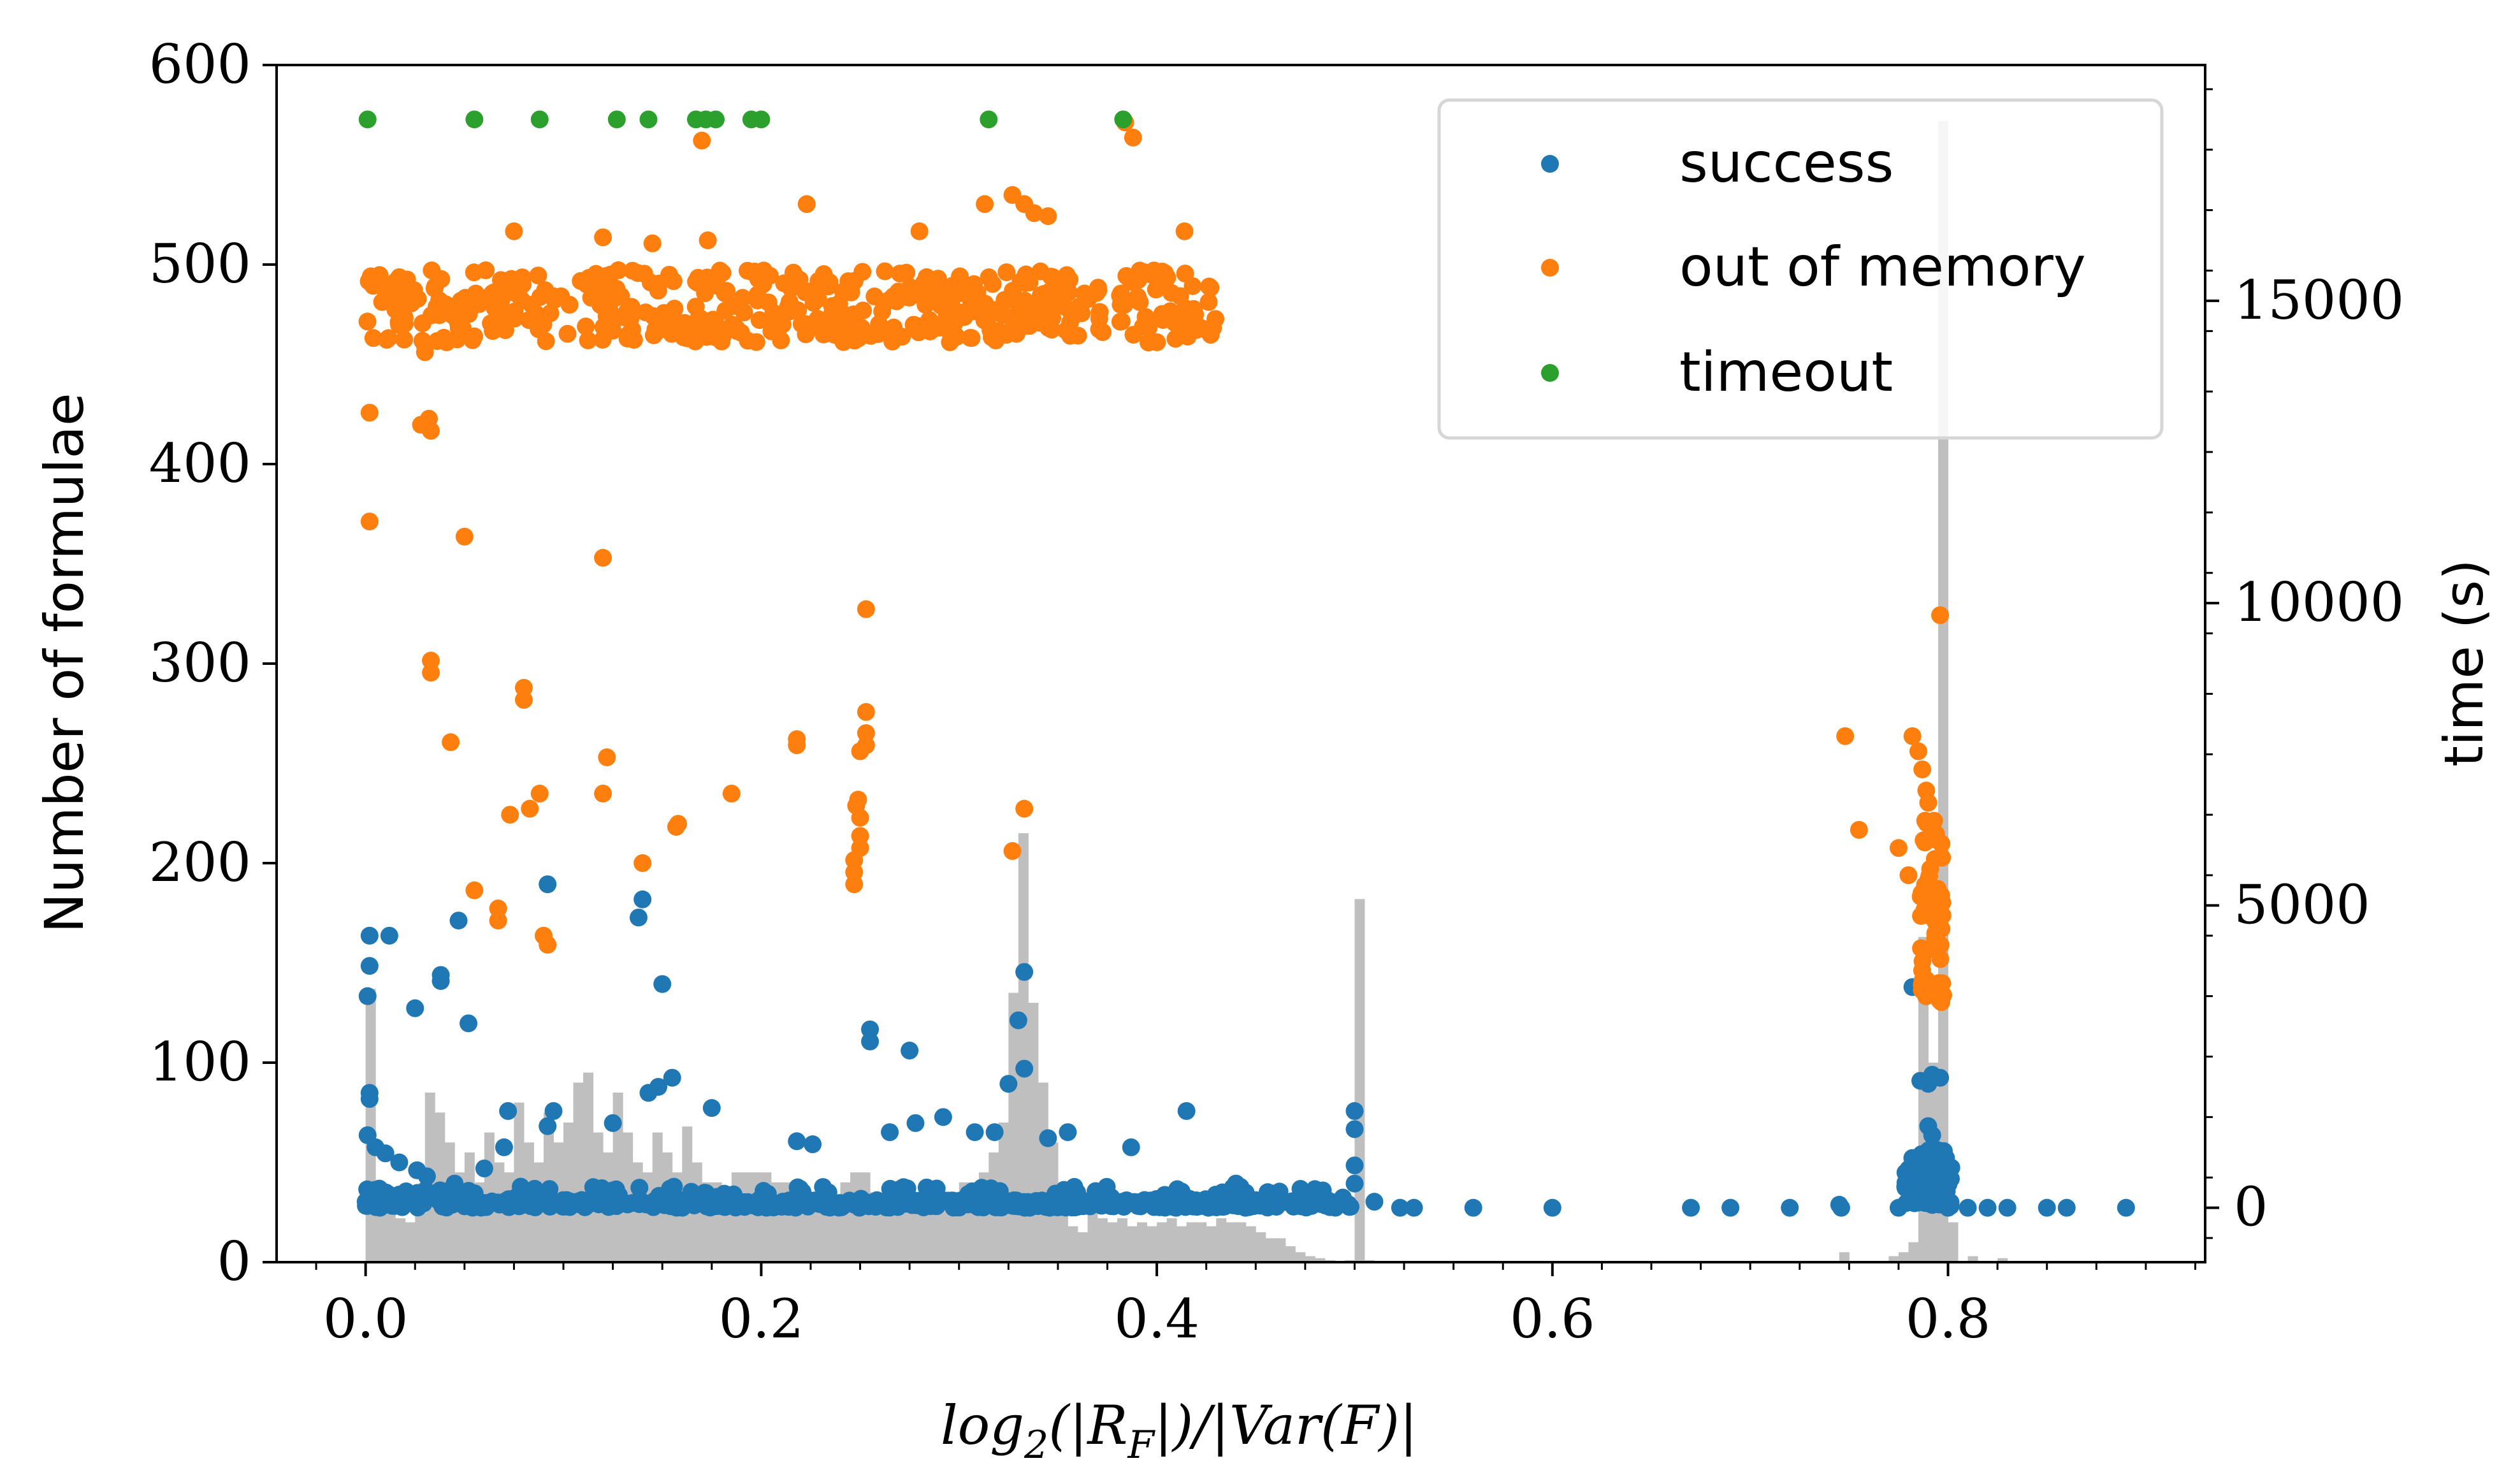 The image size is (2520, 1477). I want to click on y-tick-label-4: 400, so click(200, 464).